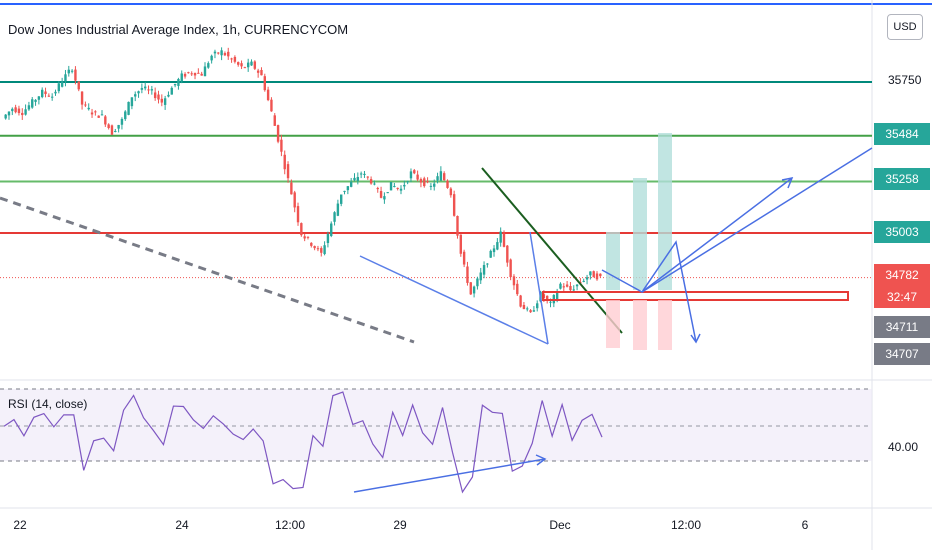 The image size is (932, 550). What do you see at coordinates (902, 134) in the screenshot?
I see `price-tag-35484: 35484` at bounding box center [902, 134].